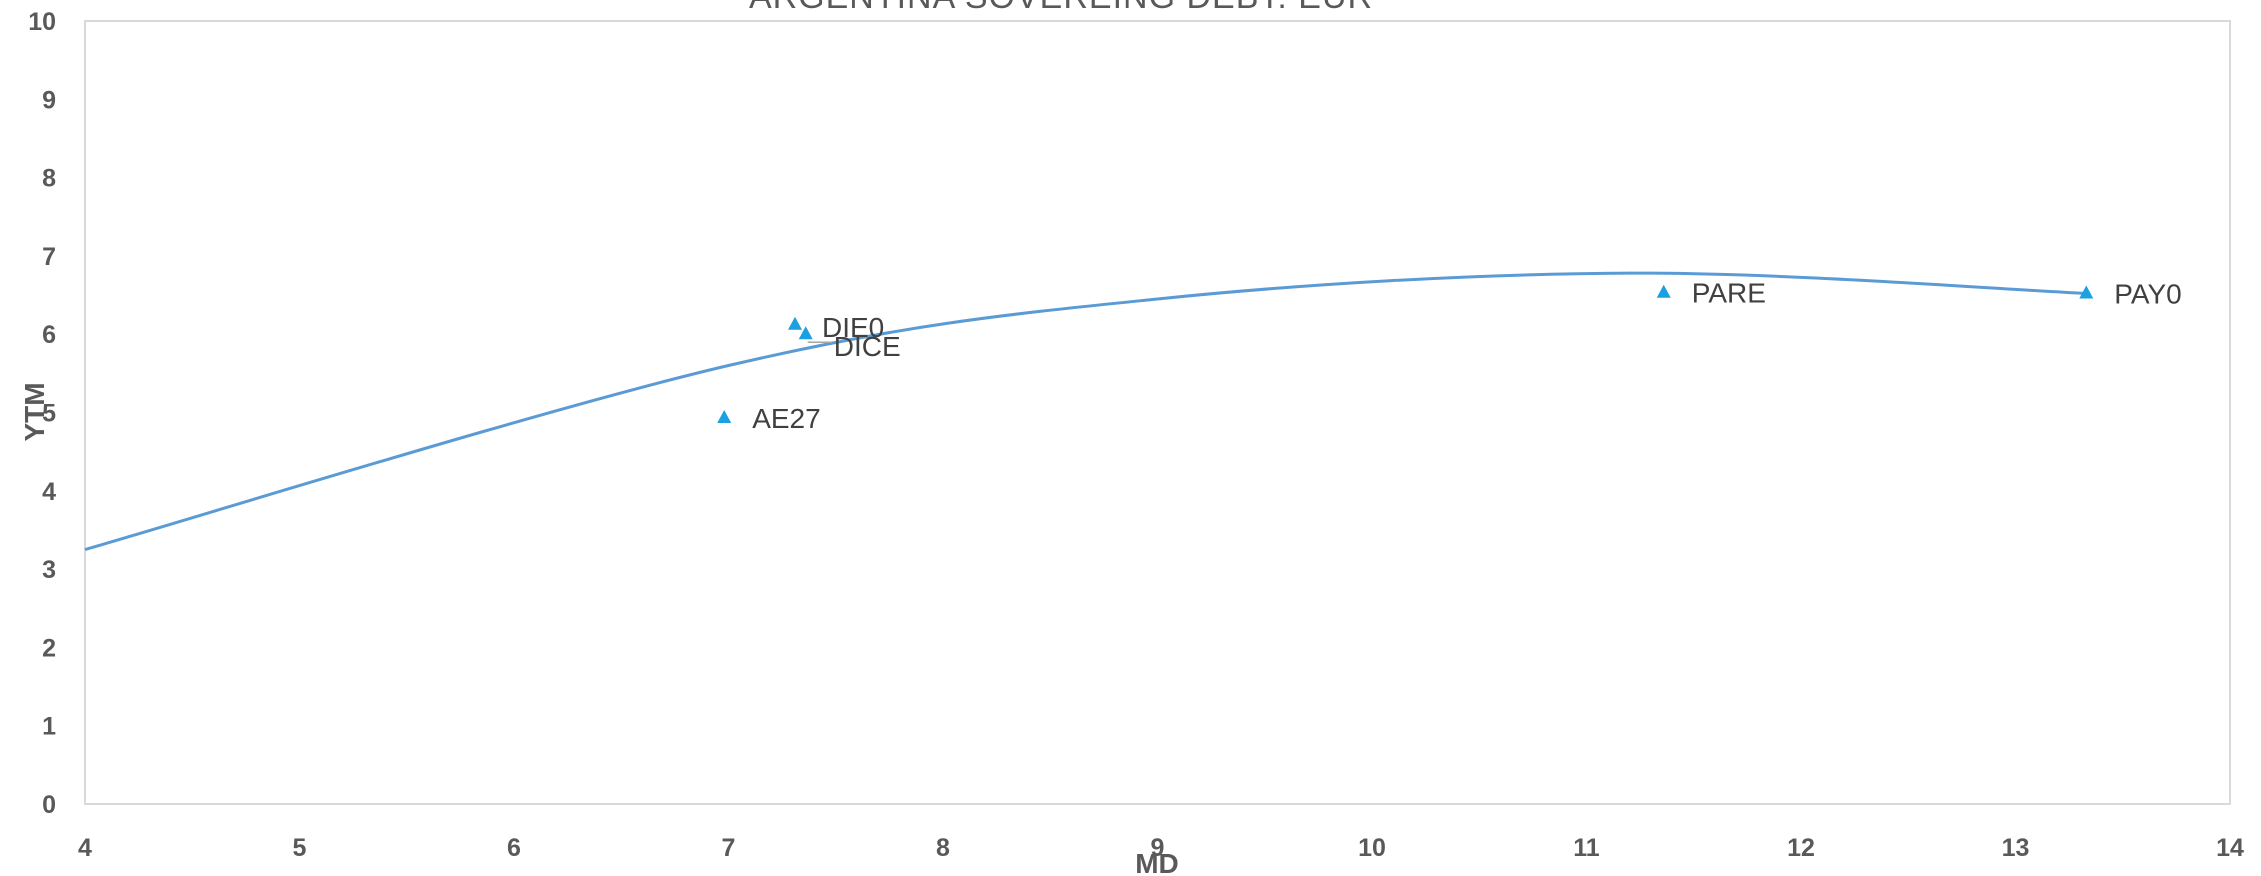 The height and width of the screenshot is (876, 2261). I want to click on data-points, so click(1405, 353).